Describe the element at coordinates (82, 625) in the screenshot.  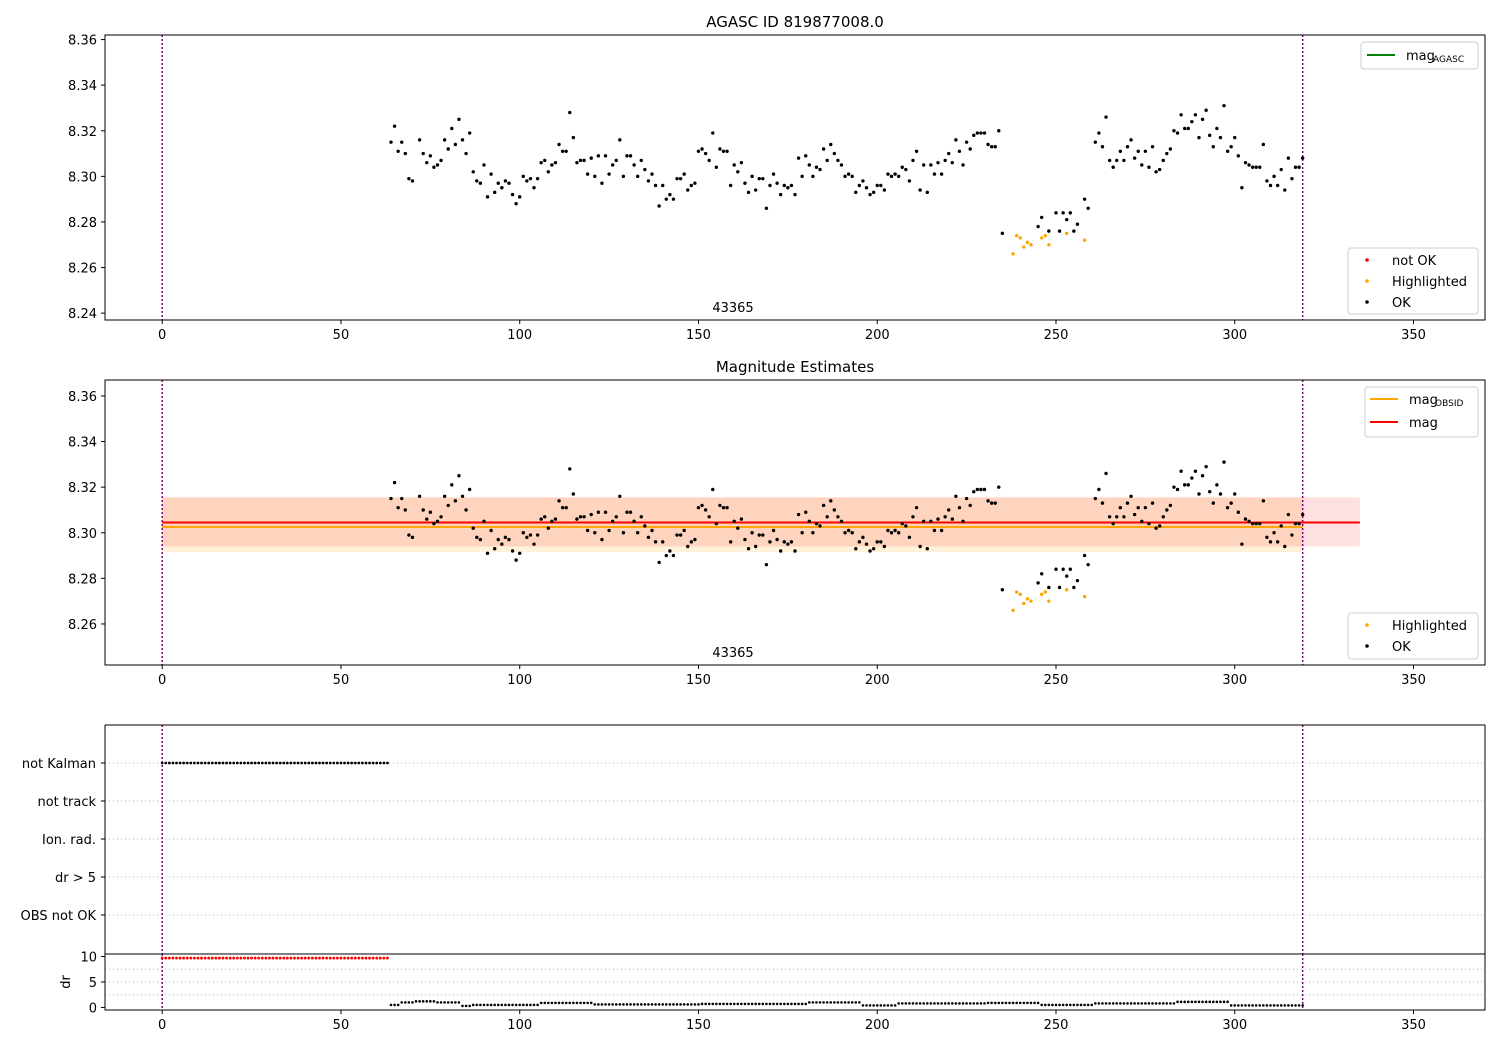
I see `y-tick-label: 8.26` at that location.